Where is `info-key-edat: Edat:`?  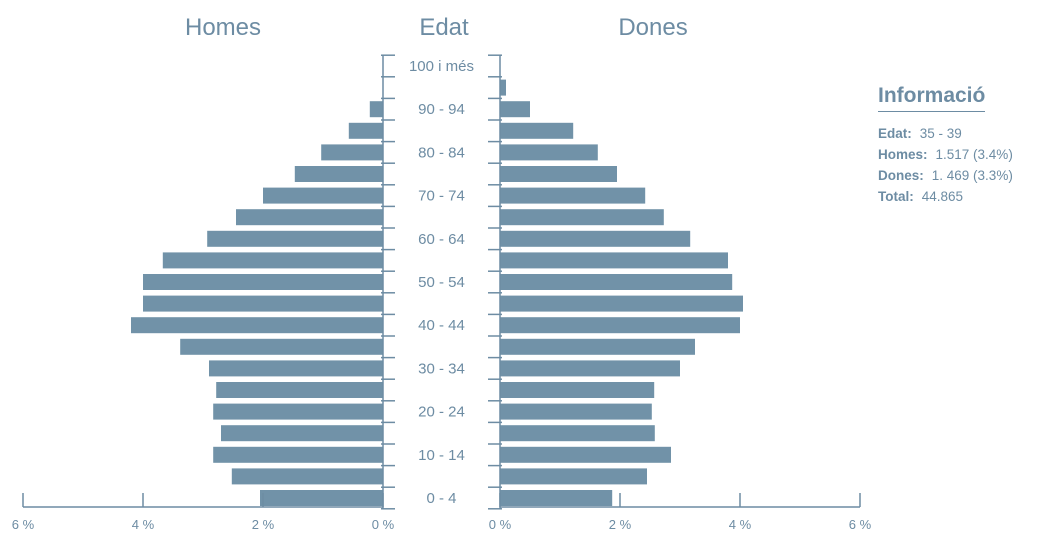 info-key-edat: Edat: is located at coordinates (895, 133).